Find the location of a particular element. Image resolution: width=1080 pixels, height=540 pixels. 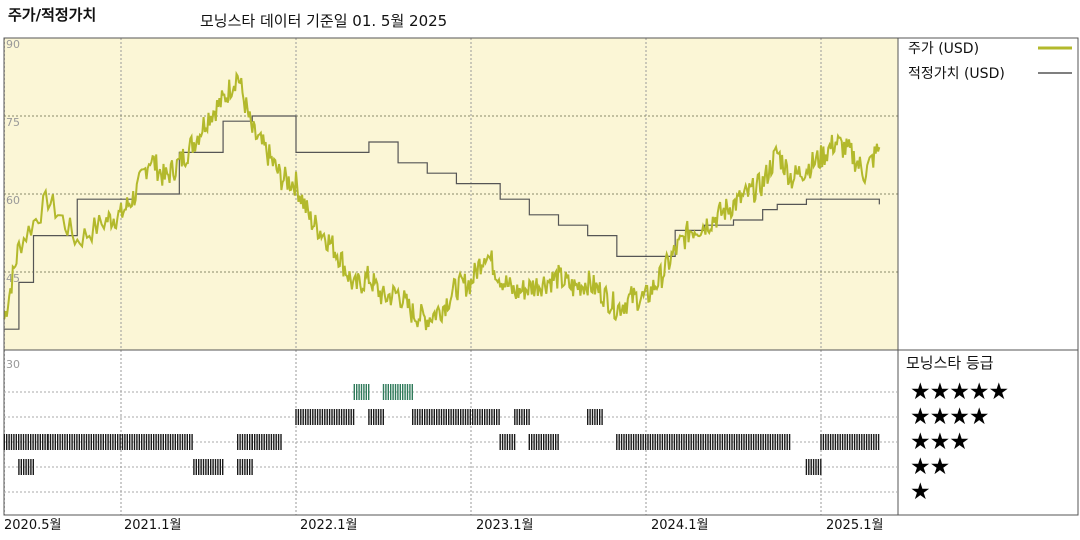

y-tick-label: 60 is located at coordinates (13, 200).